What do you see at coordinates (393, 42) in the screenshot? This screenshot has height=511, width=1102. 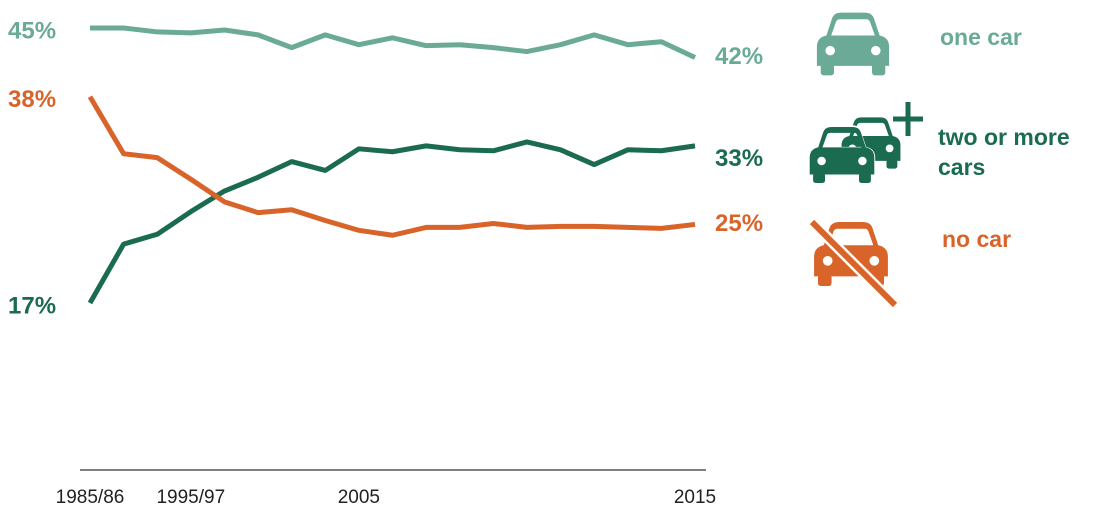 I see `series-line` at bounding box center [393, 42].